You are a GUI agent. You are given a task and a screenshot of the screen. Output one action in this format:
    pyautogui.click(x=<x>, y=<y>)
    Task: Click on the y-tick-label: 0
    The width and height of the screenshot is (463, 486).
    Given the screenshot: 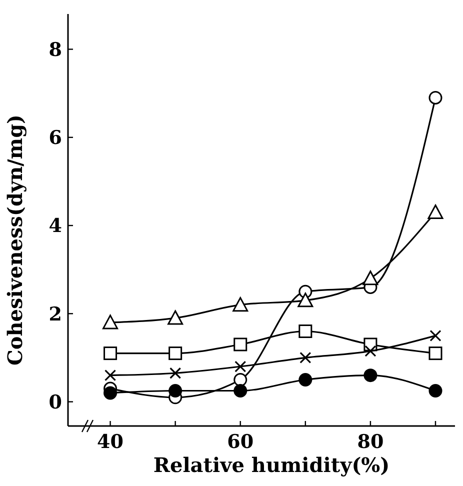 What is the action you would take?
    pyautogui.click(x=55, y=402)
    